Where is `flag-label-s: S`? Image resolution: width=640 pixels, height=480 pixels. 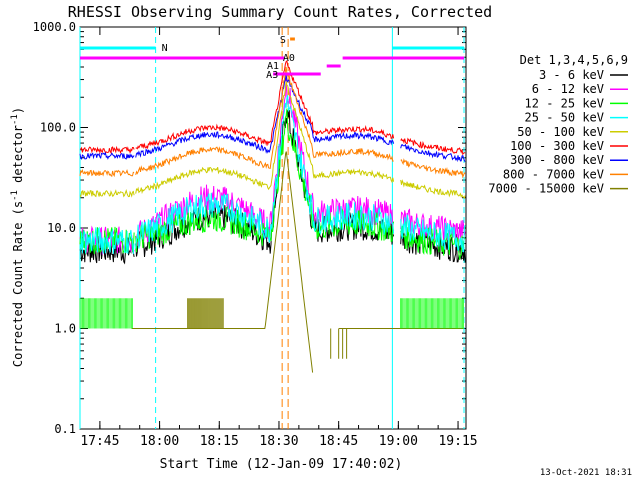
flag-label-s: S is located at coordinates (283, 40).